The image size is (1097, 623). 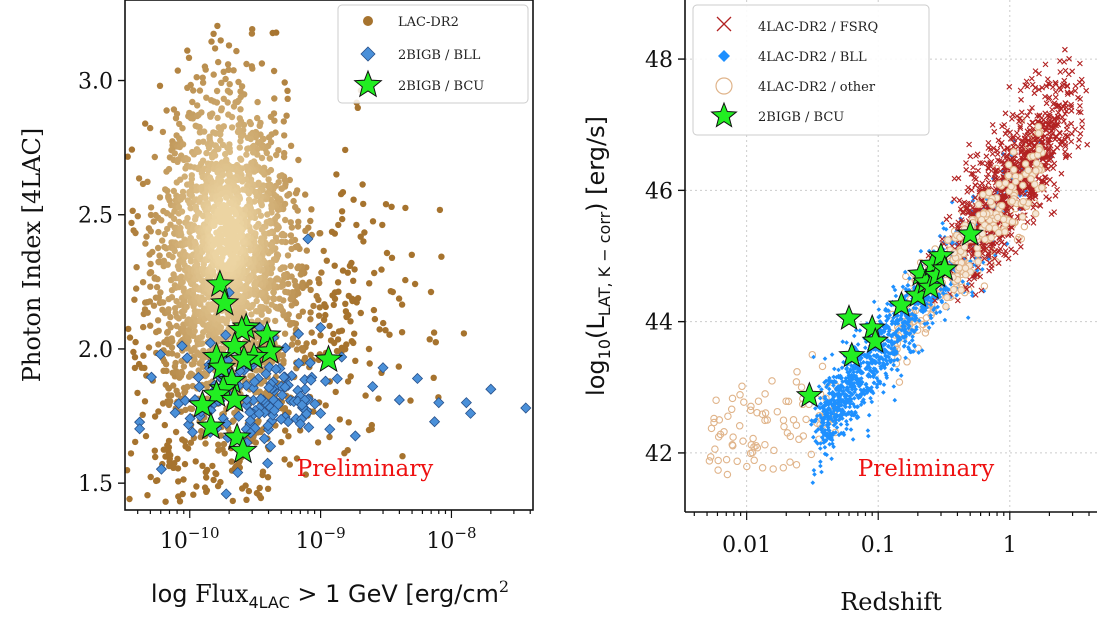 I want to click on left-preliminary-annotation: Preliminary, so click(x=365, y=469).